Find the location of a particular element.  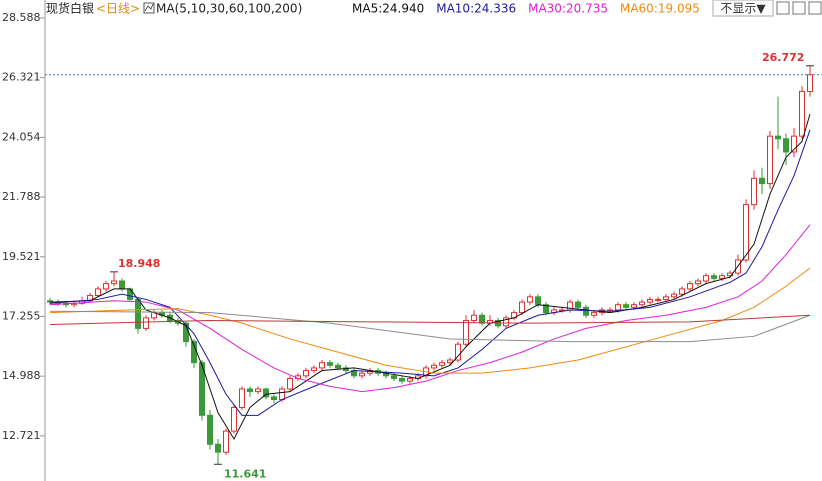

extreme-label: 11.641 is located at coordinates (245, 473).